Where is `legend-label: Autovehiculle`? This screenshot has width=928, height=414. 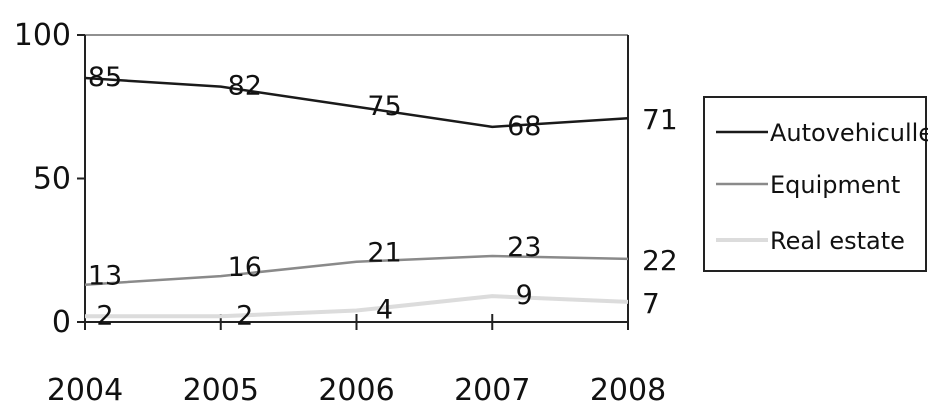 legend-label: Autovehiculle is located at coordinates (849, 133).